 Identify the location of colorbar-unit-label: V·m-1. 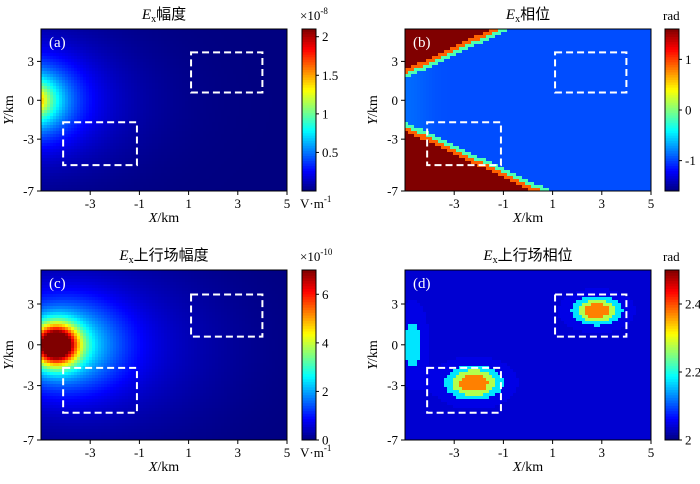
(315, 451).